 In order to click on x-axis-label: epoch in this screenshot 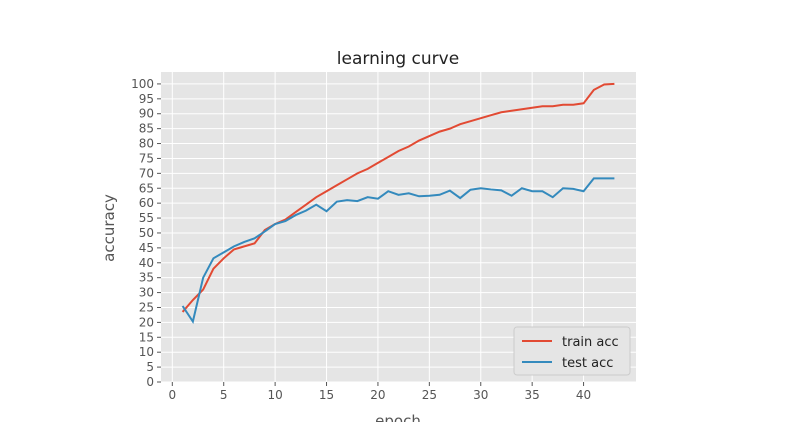, I will do `click(398, 417)`.